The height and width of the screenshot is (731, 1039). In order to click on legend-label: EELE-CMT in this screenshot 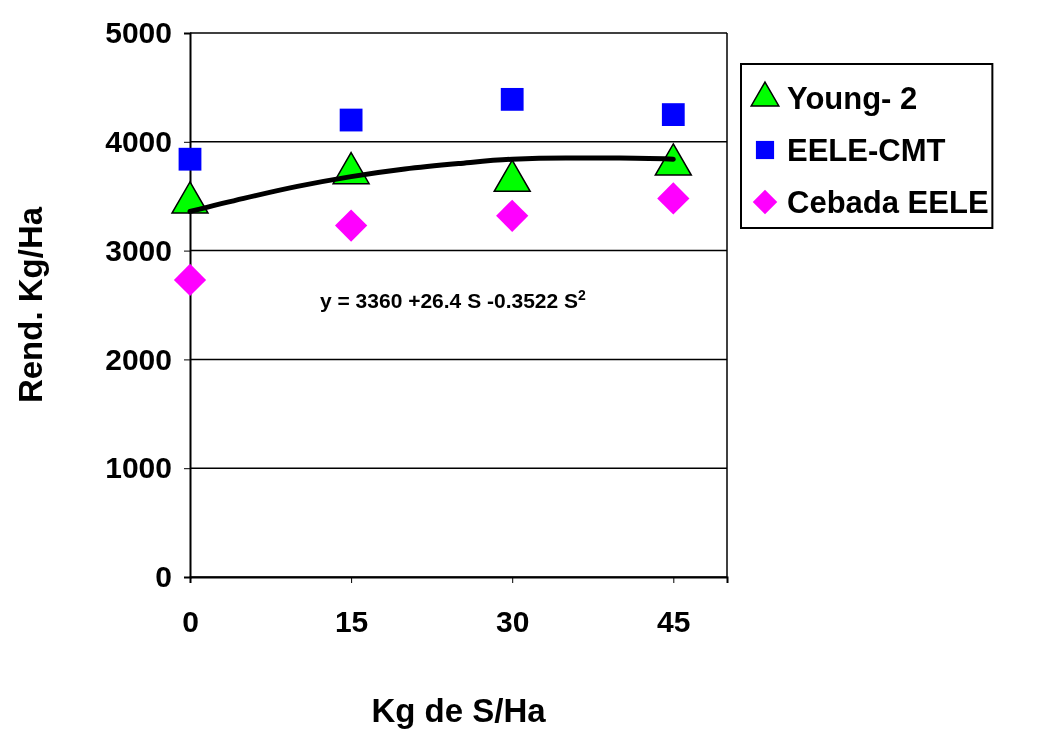, I will do `click(866, 150)`.